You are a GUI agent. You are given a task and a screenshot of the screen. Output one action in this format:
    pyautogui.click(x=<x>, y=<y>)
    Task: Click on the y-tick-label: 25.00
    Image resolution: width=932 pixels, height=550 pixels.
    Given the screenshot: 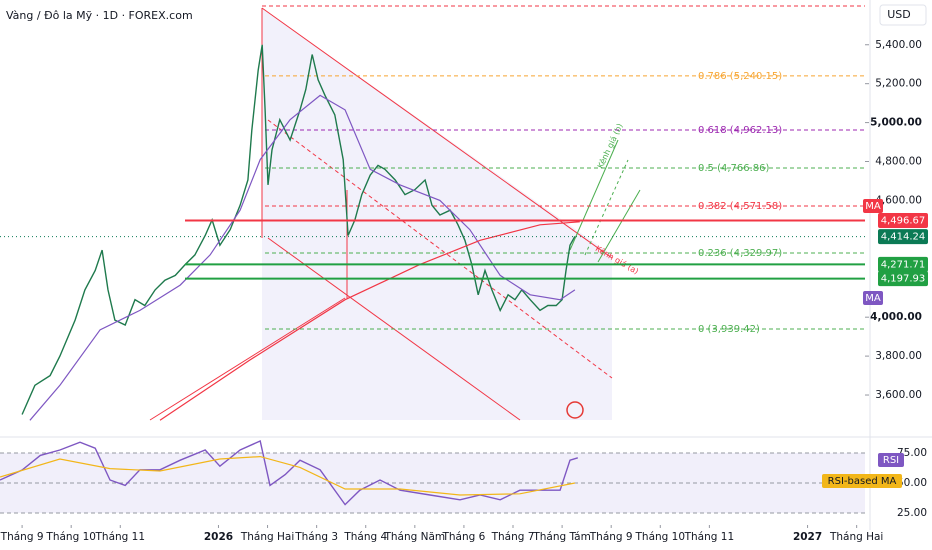 What is the action you would take?
    pyautogui.click(x=912, y=513)
    